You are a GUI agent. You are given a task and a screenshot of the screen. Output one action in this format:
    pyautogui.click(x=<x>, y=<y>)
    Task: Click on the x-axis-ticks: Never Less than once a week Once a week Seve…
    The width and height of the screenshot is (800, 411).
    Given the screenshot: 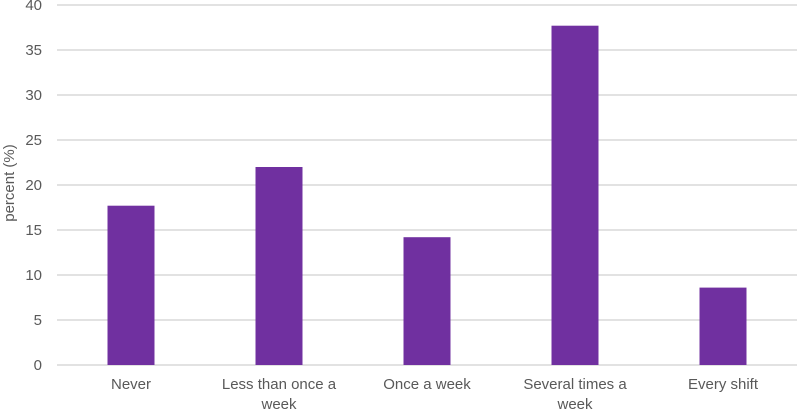 What is the action you would take?
    pyautogui.click(x=435, y=393)
    